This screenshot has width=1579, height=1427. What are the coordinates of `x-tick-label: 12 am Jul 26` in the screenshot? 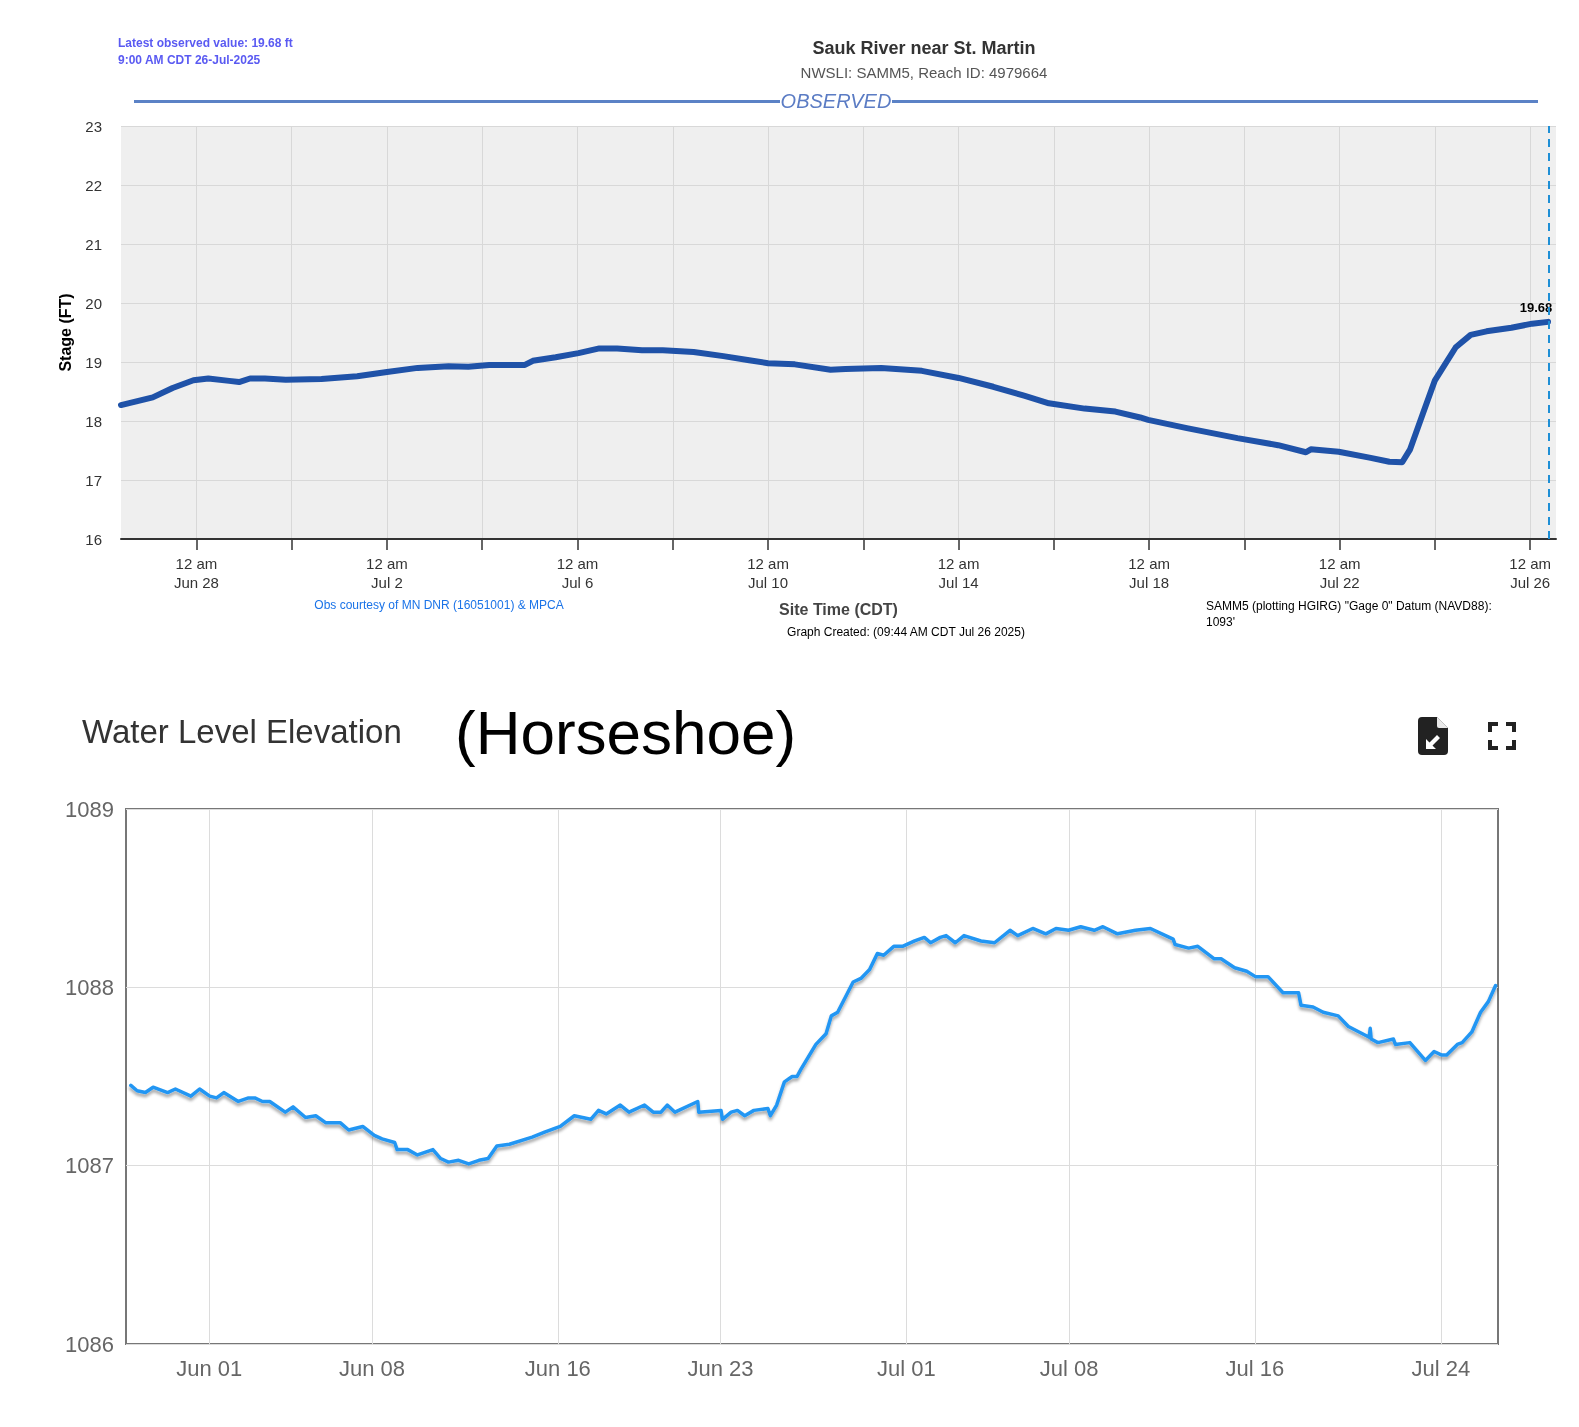 It's located at (1530, 573).